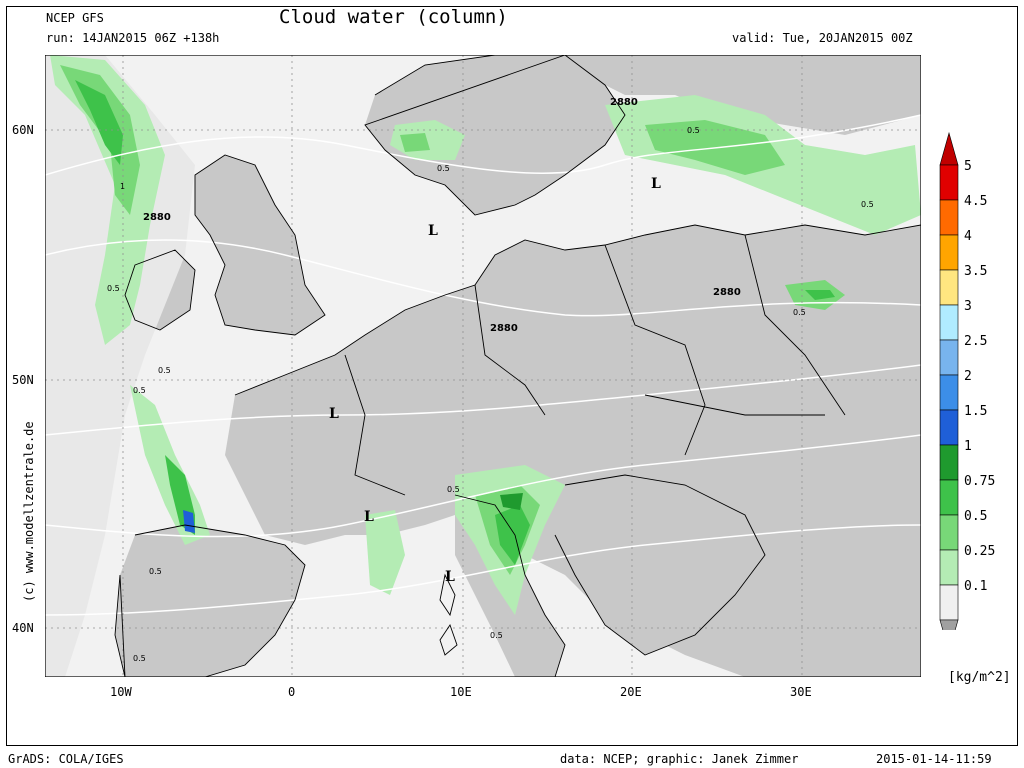 The image size is (1024, 768). Describe the element at coordinates (949, 148) in the screenshot. I see `colorbar-top-arrow` at that location.